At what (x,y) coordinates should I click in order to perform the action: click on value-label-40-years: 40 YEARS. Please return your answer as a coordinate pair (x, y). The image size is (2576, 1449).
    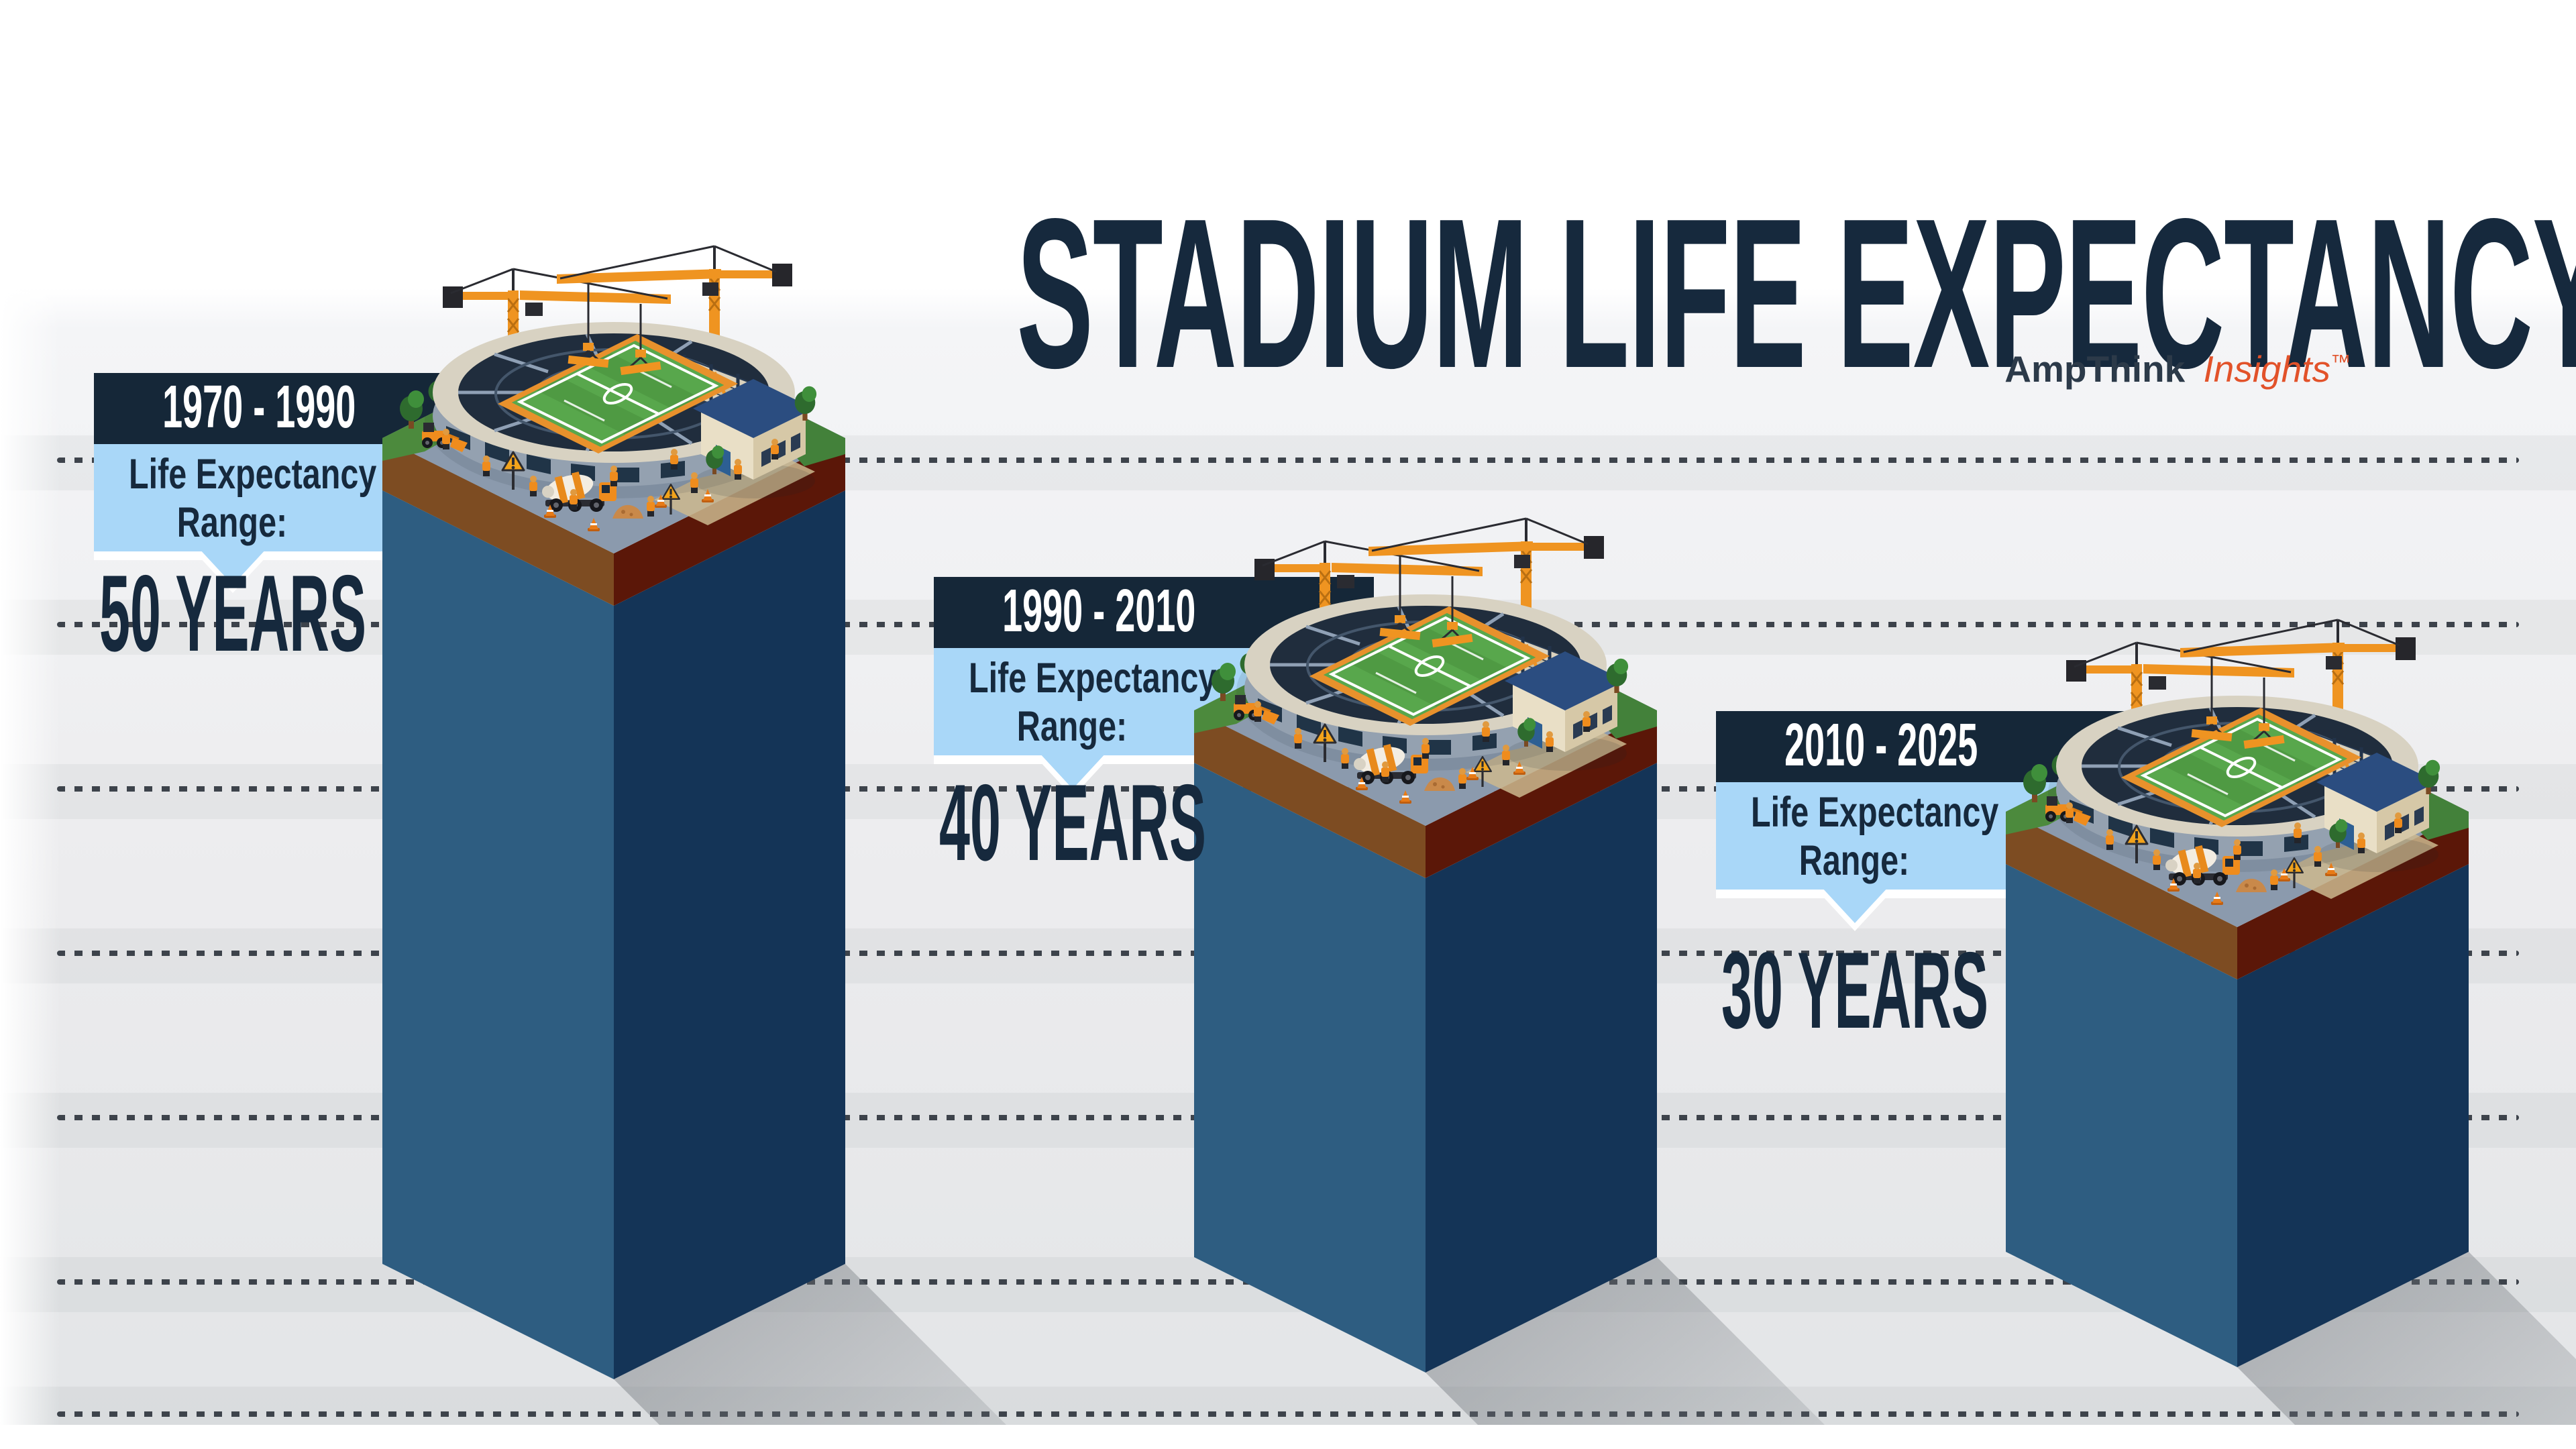
    Looking at the image, I should click on (1073, 822).